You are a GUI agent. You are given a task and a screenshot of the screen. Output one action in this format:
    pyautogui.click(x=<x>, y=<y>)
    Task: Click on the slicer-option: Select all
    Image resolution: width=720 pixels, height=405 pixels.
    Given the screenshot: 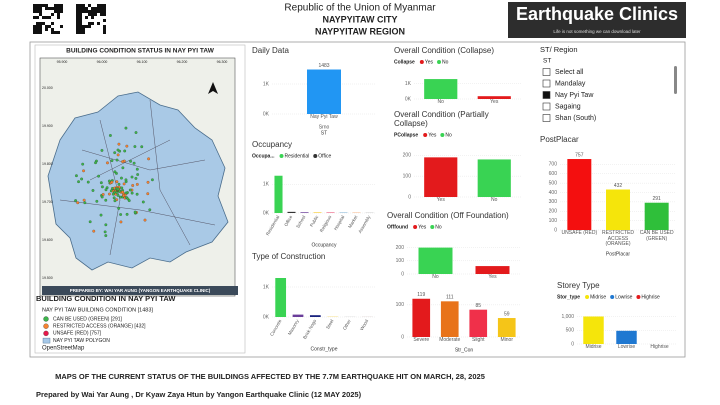 What is the action you would take?
    pyautogui.click(x=569, y=72)
    